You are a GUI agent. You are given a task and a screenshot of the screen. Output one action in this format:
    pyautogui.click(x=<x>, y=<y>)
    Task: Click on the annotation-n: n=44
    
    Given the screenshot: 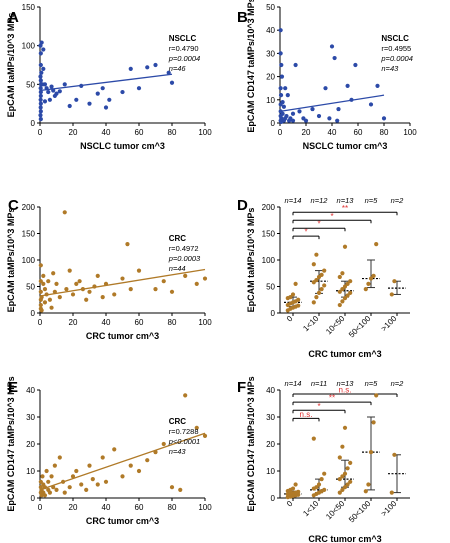 What is the action you would take?
    pyautogui.click(x=177, y=268)
    